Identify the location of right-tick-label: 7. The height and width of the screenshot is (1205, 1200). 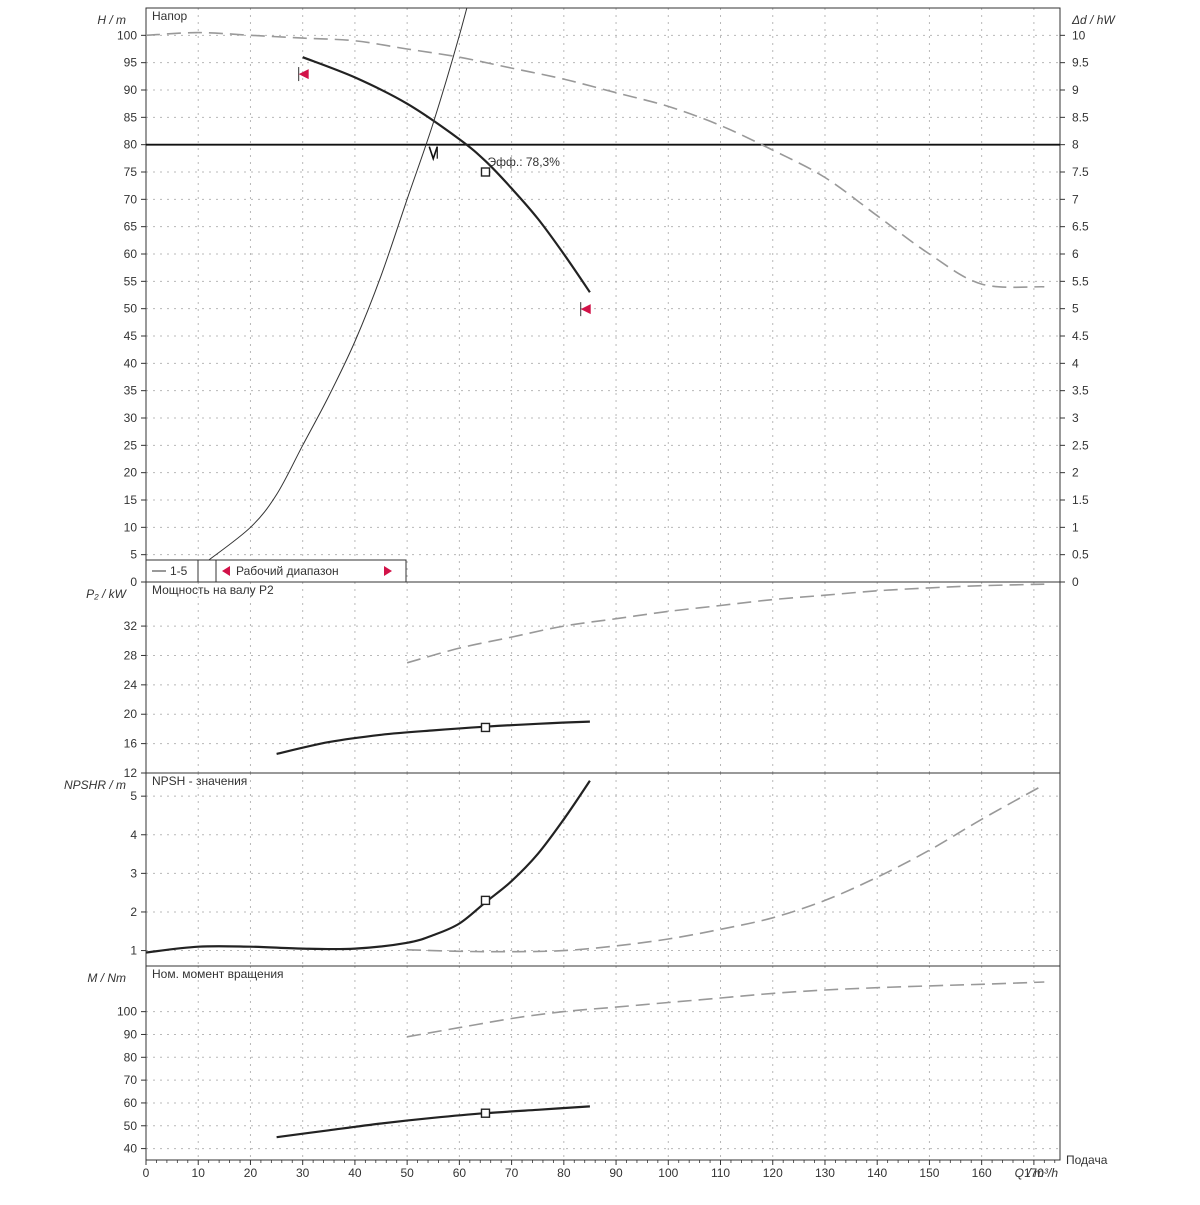
(1075, 199).